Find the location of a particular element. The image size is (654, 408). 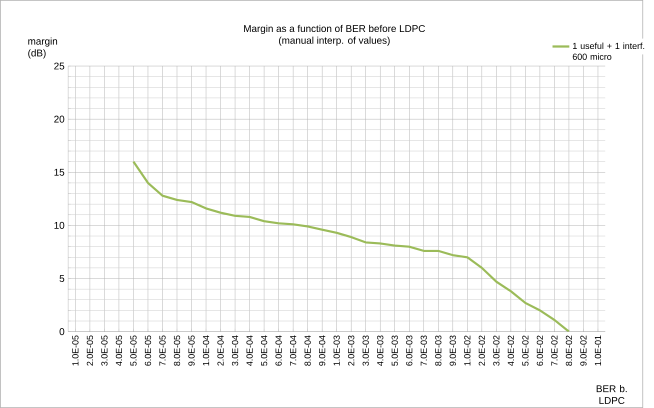

x-tick-label: 3.0E-05 is located at coordinates (104, 350).